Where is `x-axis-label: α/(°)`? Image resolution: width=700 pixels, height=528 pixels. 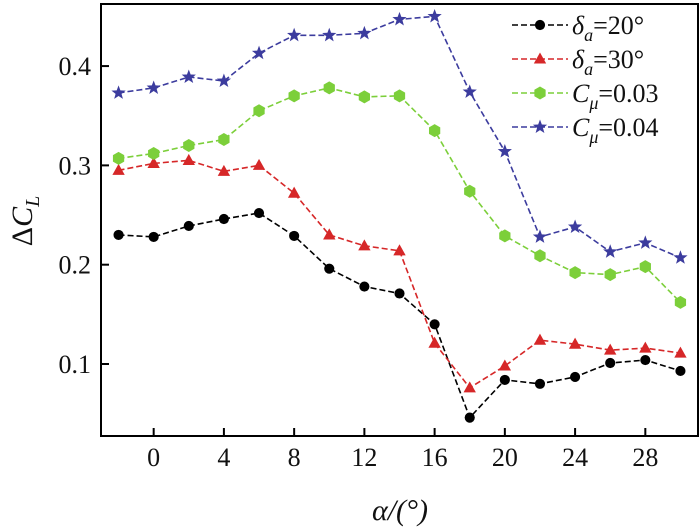
x-axis-label: α/(°) is located at coordinates (400, 510).